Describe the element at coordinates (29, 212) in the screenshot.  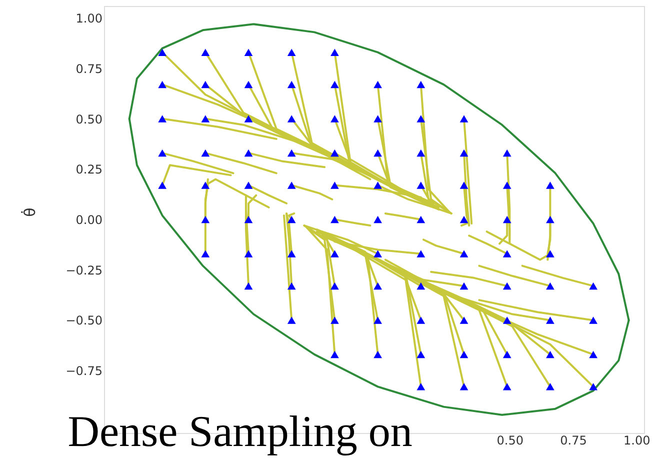
I see `y-axis-title: θ̇` at that location.